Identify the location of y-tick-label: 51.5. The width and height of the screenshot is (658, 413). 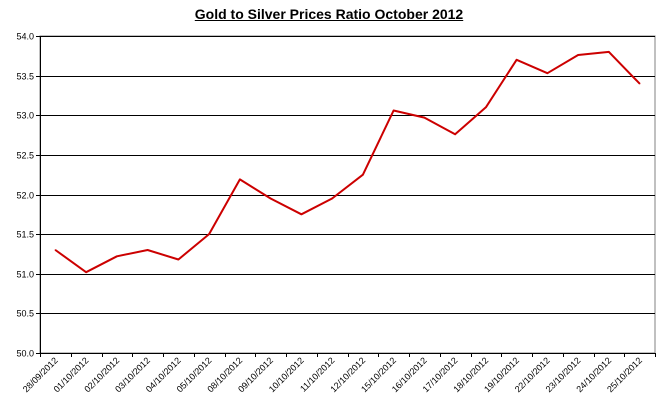
(25, 235).